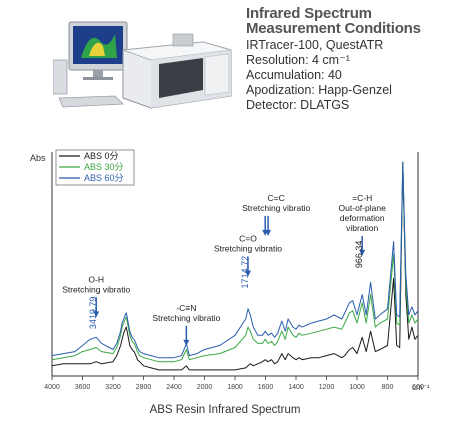  What do you see at coordinates (319, 90) in the screenshot?
I see `condition-apodization: Apodization: Happ-Genzel` at bounding box center [319, 90].